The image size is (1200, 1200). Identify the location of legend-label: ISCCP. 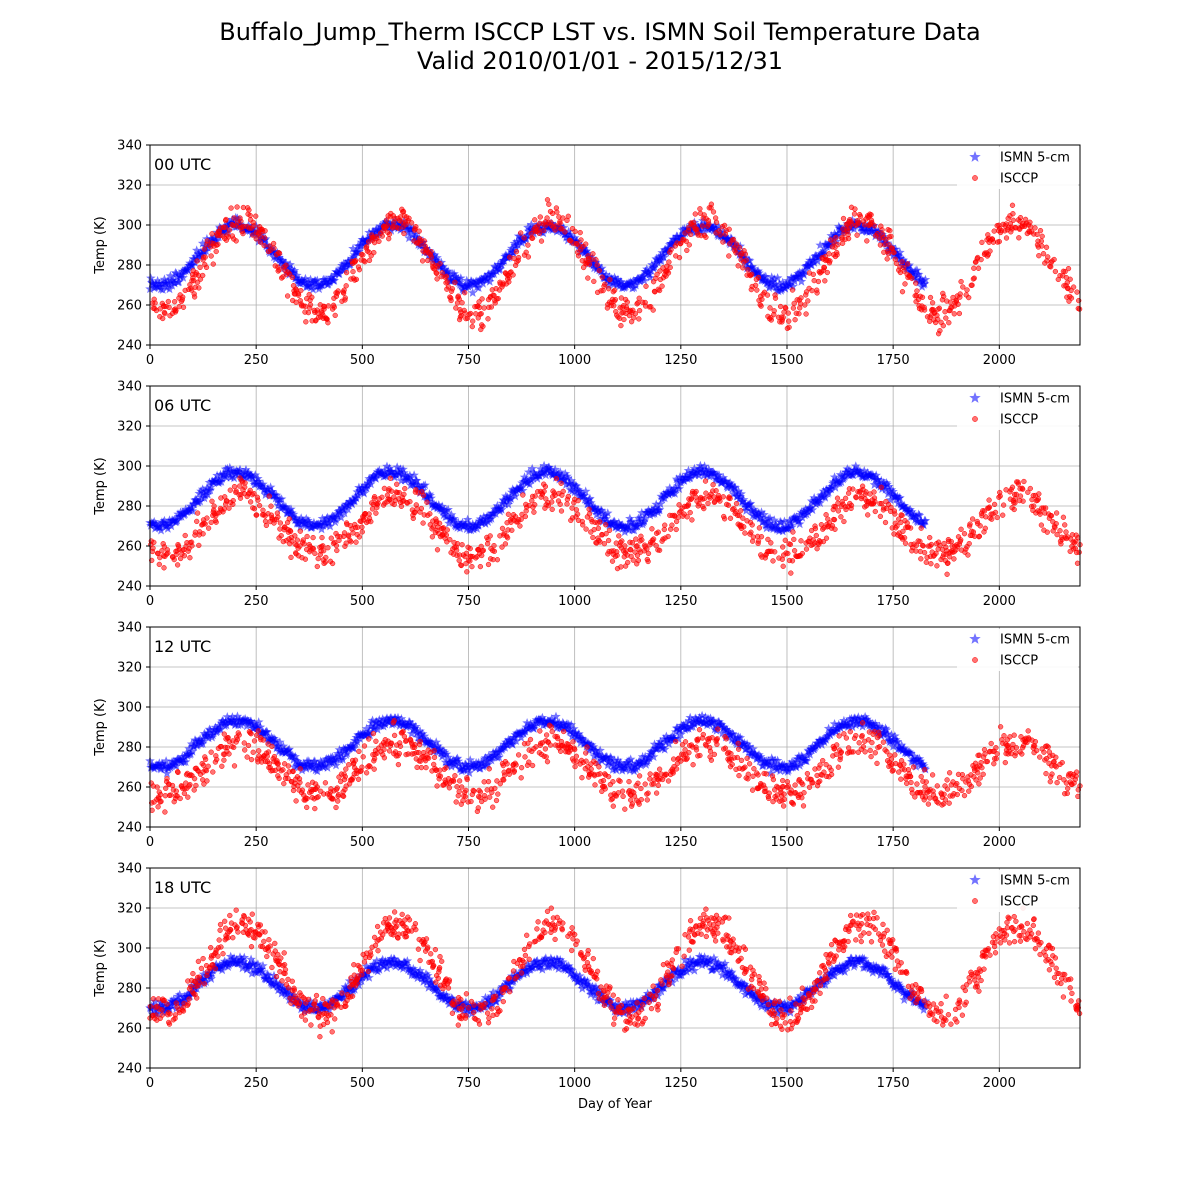
(1019, 179).